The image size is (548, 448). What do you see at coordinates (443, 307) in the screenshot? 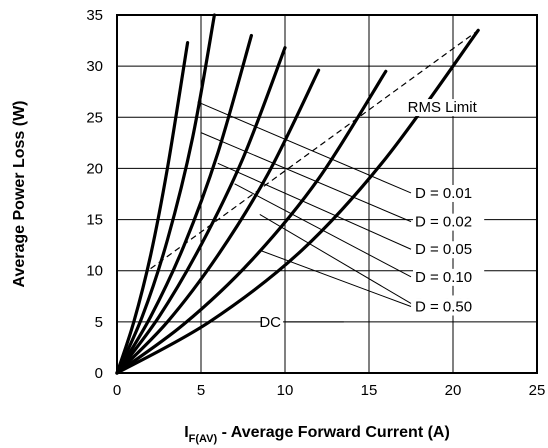
I see `curve-label-d-0-50: D = 0.50` at bounding box center [443, 307].